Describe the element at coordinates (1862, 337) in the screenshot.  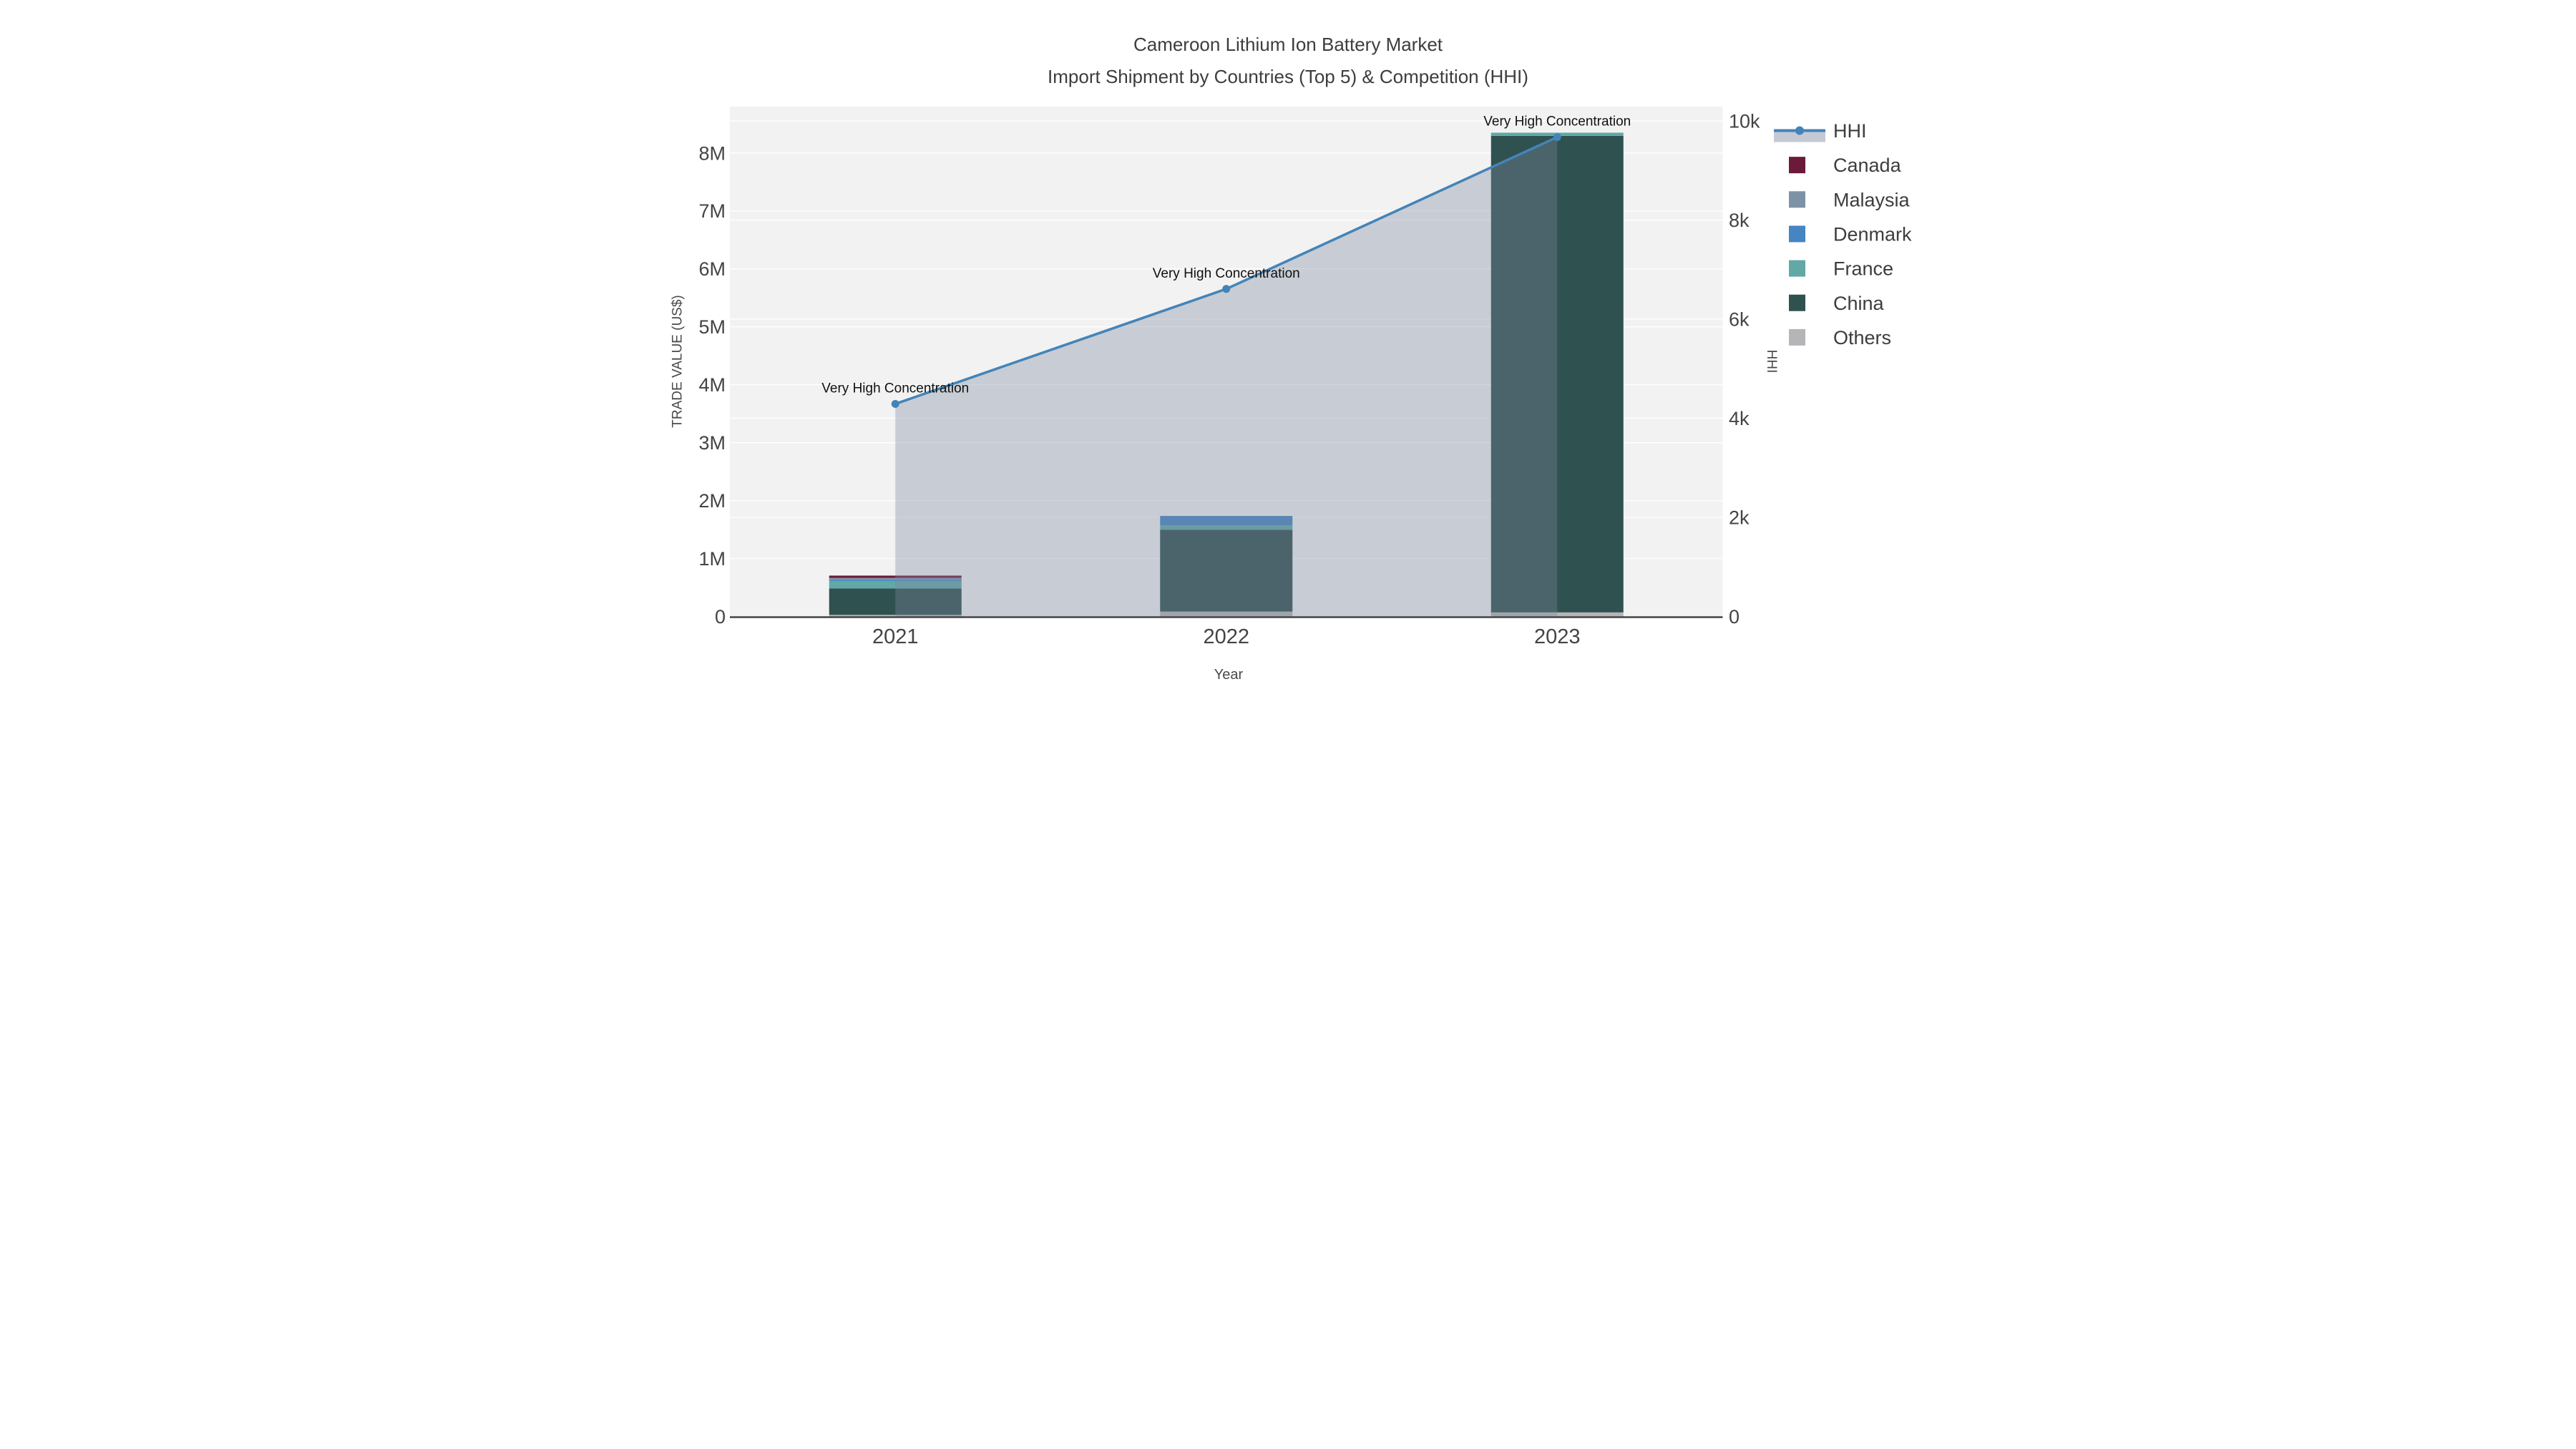
I see `legend-label: Others` at that location.